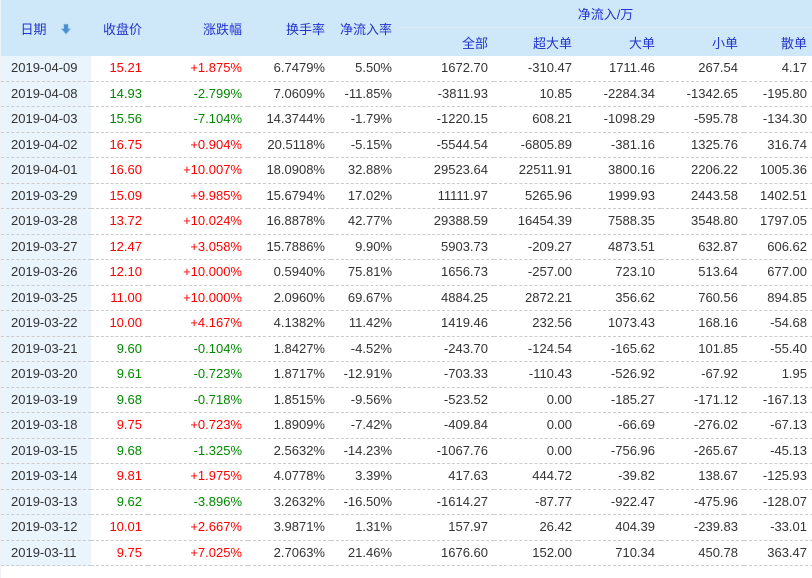  What do you see at coordinates (289, 374) in the screenshot?
I see `cell-turnover: 1.8717%` at bounding box center [289, 374].